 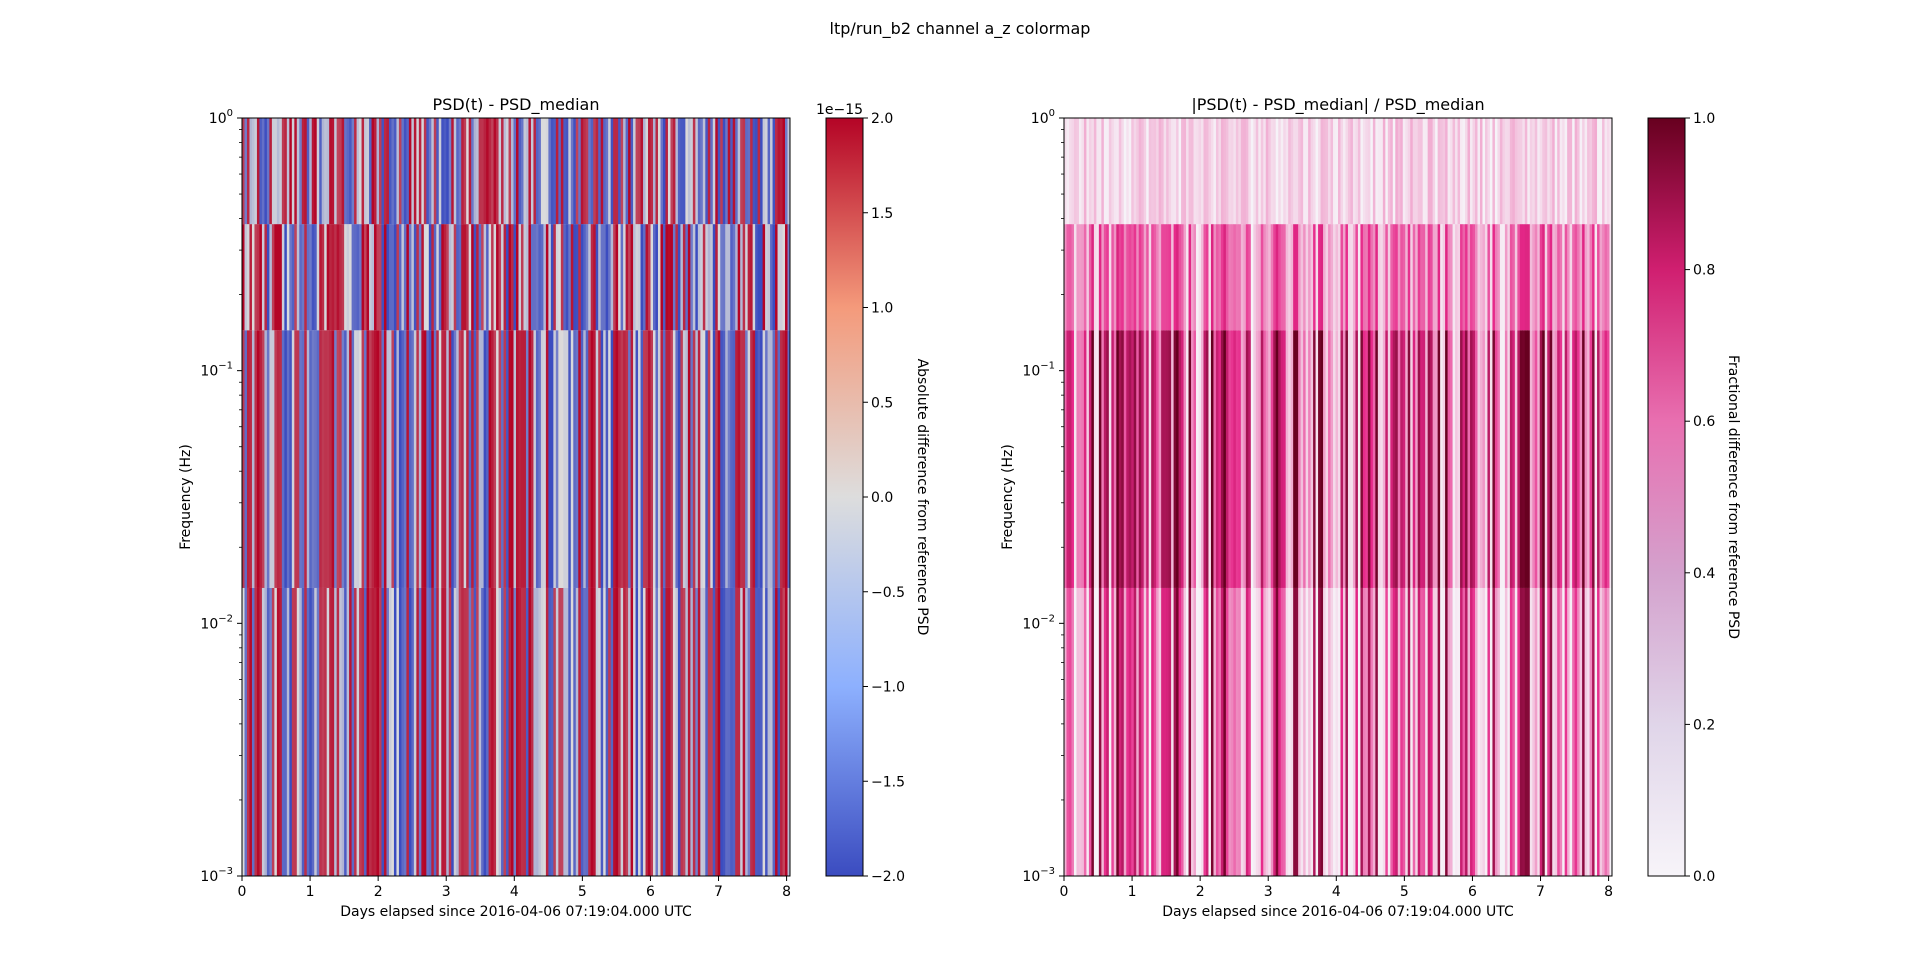 What do you see at coordinates (186, 497) in the screenshot?
I see `left-y-axis-label: Frequency (Hz)` at bounding box center [186, 497].